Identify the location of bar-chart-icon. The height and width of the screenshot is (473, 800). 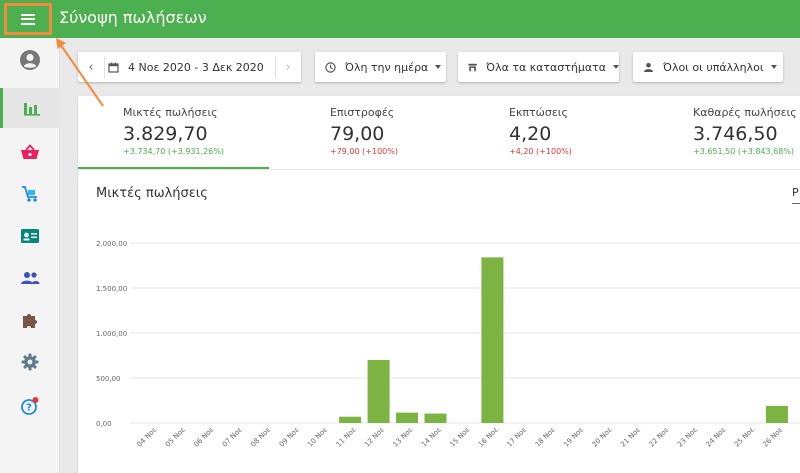
(31, 109).